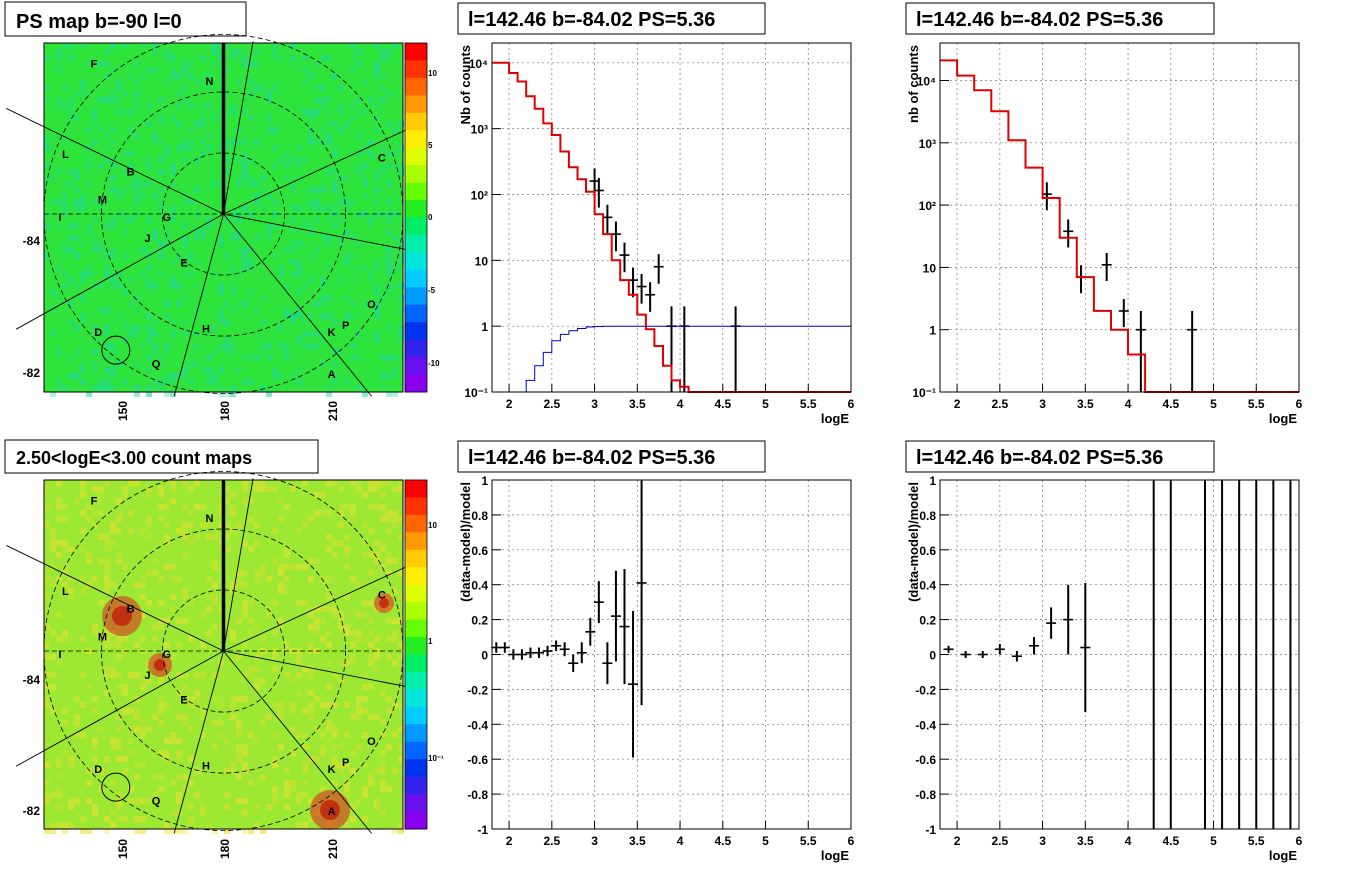 The width and height of the screenshot is (1348, 875). I want to click on map-source-label: C, so click(382, 159).